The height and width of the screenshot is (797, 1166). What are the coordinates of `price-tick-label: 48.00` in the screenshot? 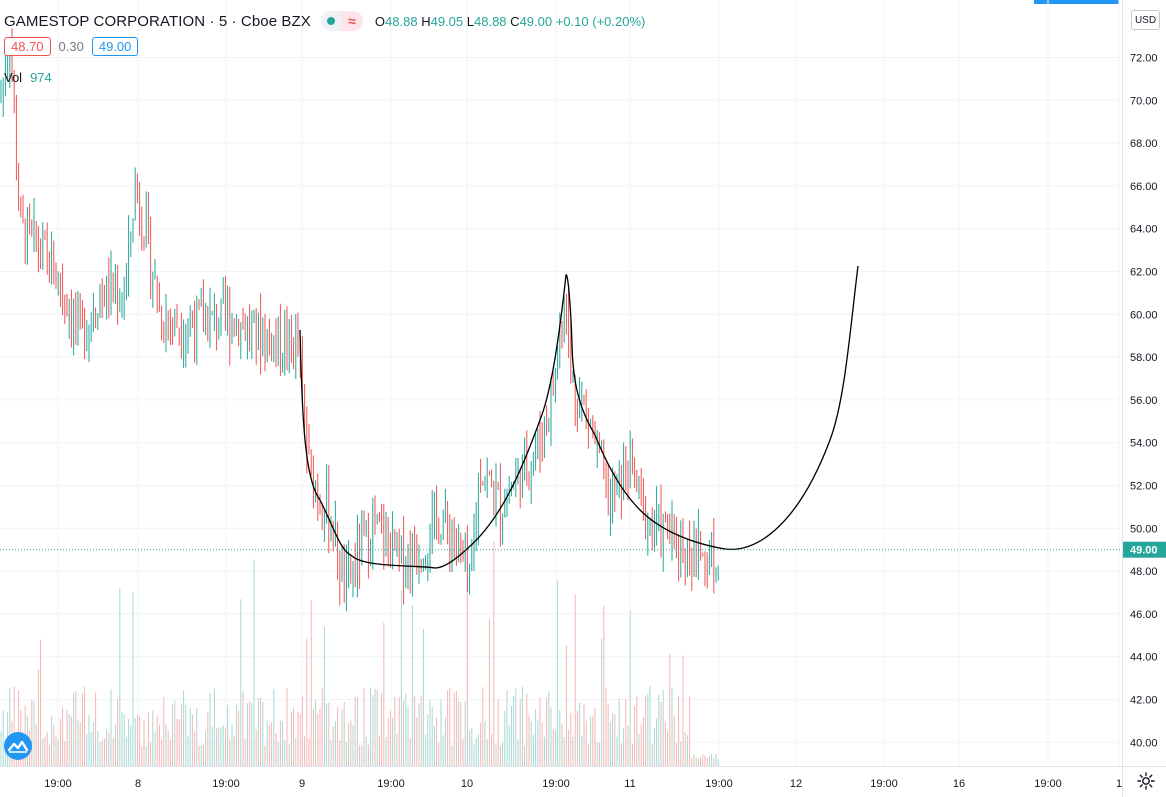 It's located at (1144, 572).